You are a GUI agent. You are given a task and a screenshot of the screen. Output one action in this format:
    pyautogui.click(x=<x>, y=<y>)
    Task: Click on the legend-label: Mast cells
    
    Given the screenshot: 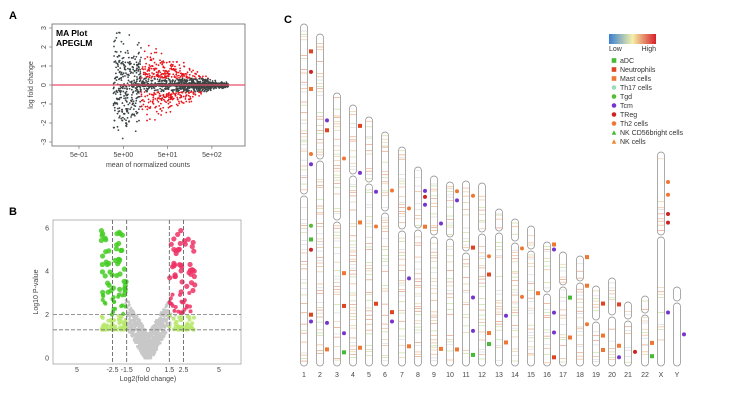 What is the action you would take?
    pyautogui.click(x=636, y=79)
    